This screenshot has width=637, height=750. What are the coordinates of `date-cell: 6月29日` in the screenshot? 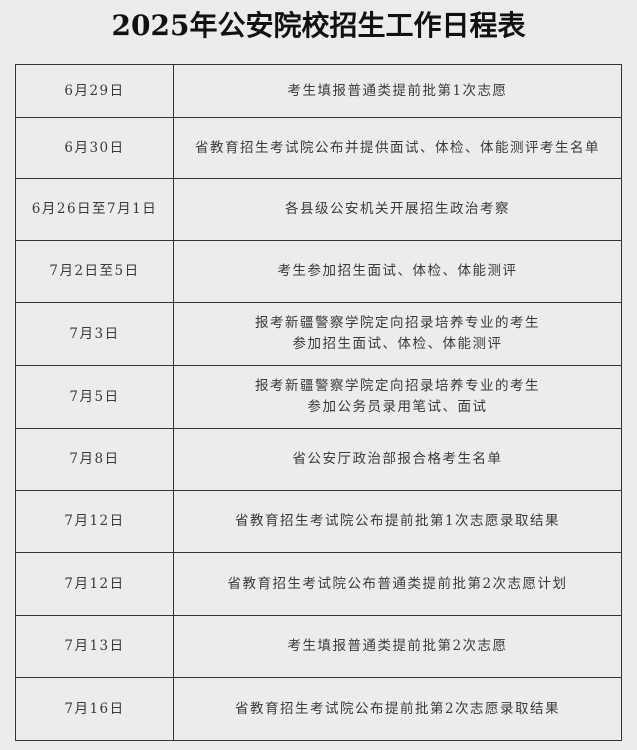 It's located at (94, 91).